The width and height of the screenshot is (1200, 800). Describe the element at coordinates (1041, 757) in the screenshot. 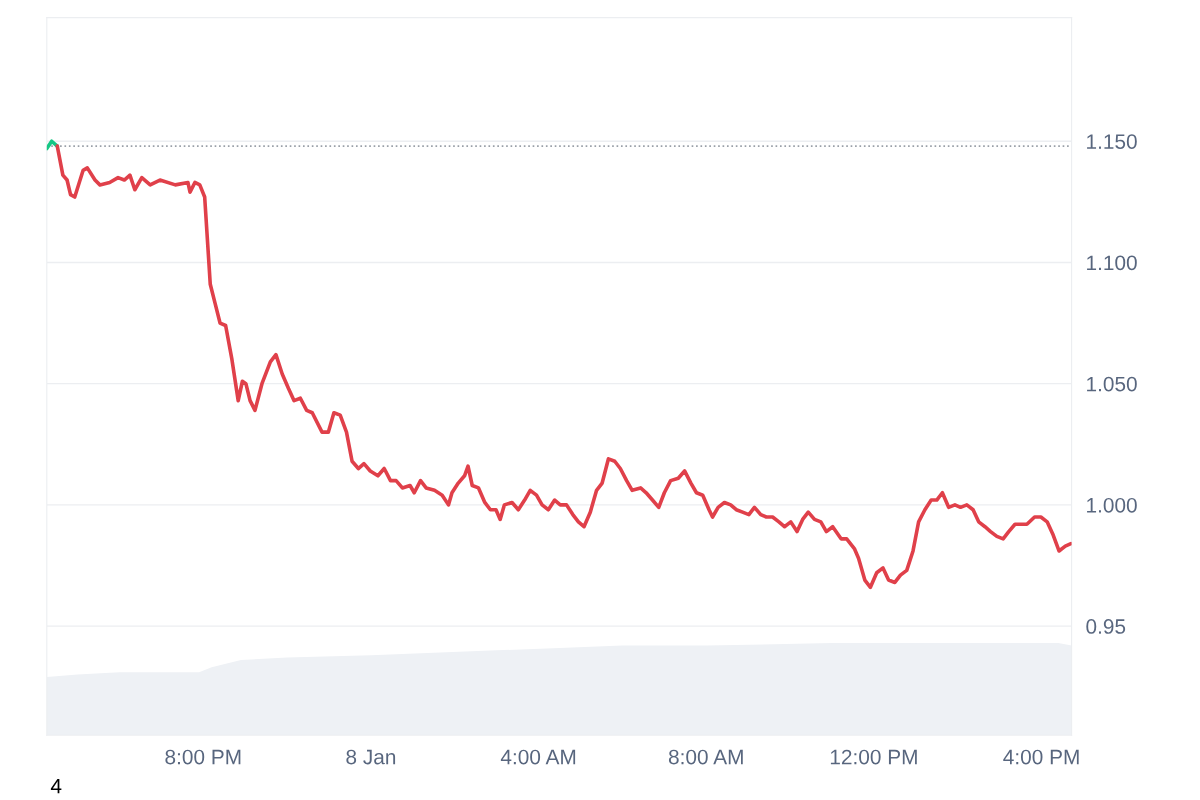

I see `x-tick-label: 4:00 PM` at that location.